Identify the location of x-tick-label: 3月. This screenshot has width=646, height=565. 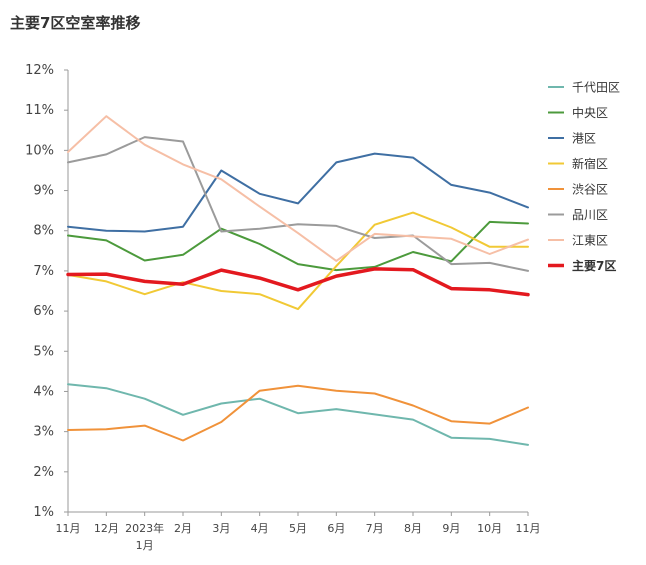
(221, 528).